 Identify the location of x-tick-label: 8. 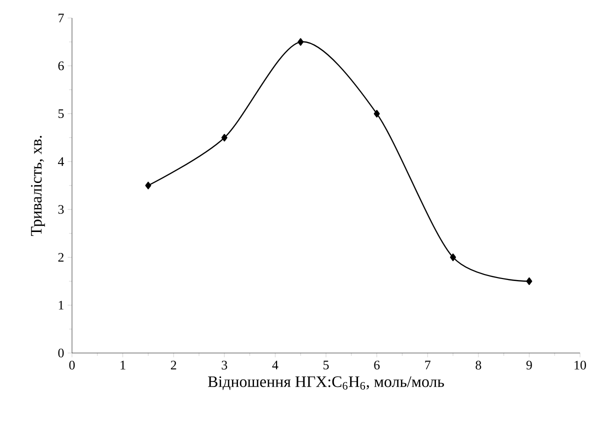
(479, 365).